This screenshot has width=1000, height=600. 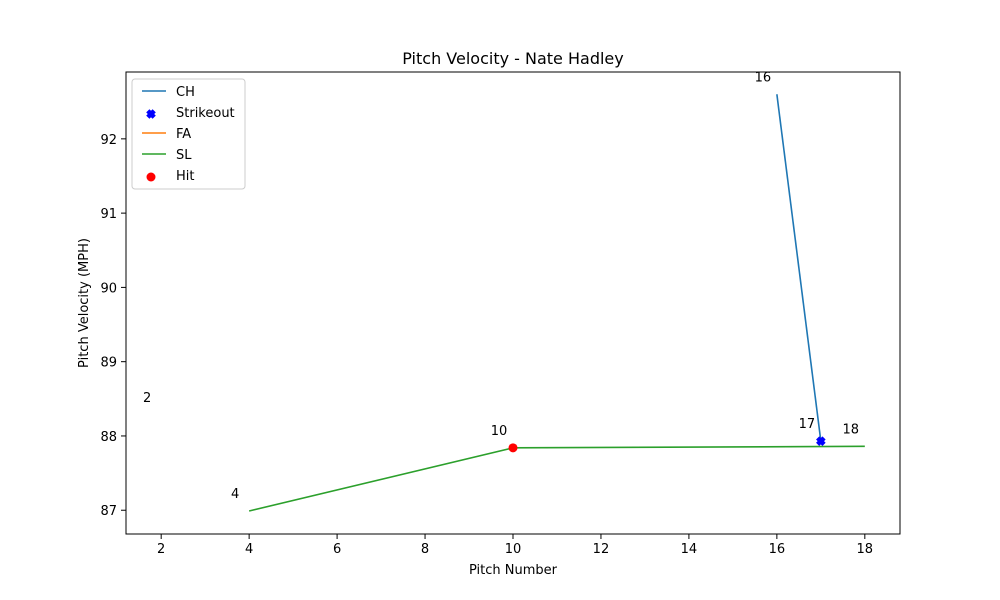 What do you see at coordinates (249, 549) in the screenshot?
I see `x-tick-label: 4` at bounding box center [249, 549].